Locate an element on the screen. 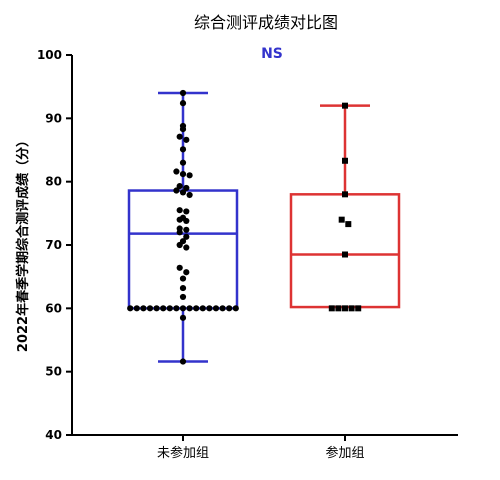 The height and width of the screenshot is (480, 500). x-tick-label: 参加组 is located at coordinates (344, 453).